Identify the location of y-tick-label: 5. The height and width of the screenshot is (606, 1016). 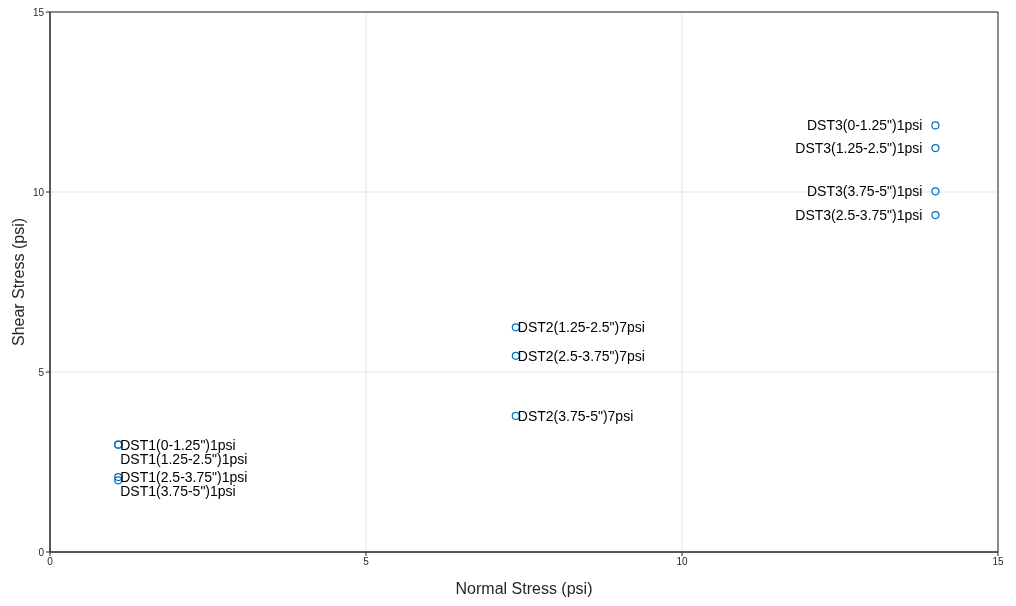
(41, 372).